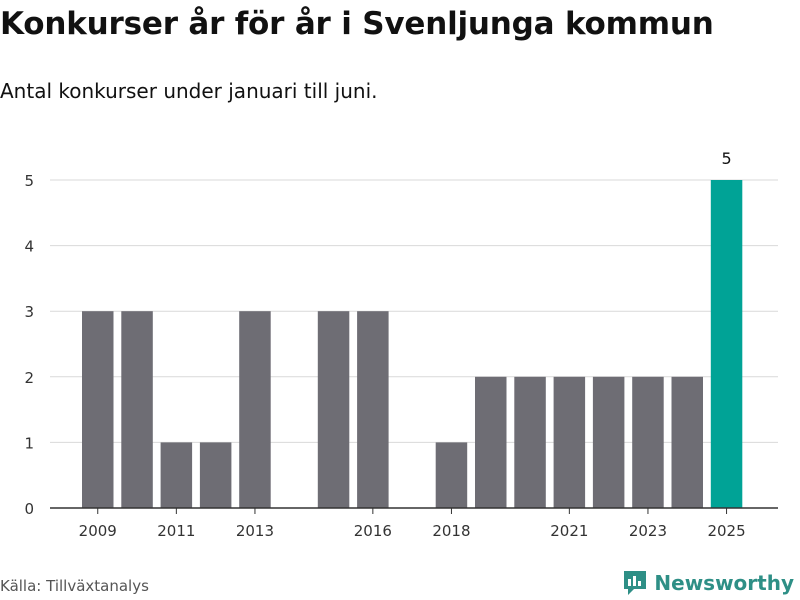 The height and width of the screenshot is (600, 800). What do you see at coordinates (726, 158) in the screenshot?
I see `data-label: 5` at bounding box center [726, 158].